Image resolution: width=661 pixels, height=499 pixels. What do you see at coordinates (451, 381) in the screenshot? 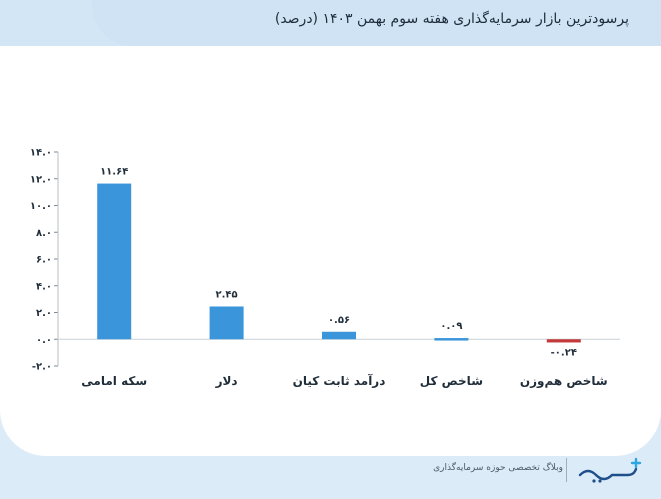
I see `category-label: شاخص کل` at bounding box center [451, 381].